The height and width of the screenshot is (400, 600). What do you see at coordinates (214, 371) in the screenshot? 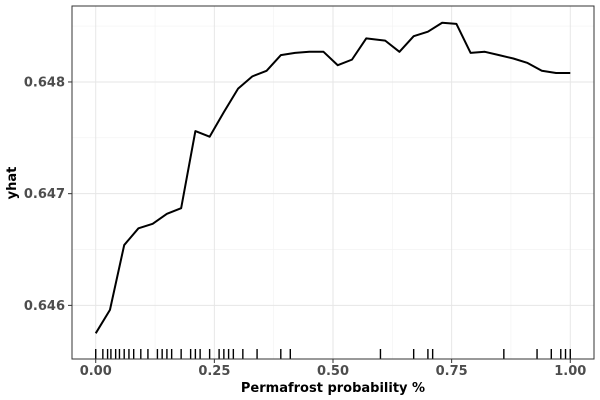
I see `x-tick-label: 0.25` at bounding box center [214, 371].